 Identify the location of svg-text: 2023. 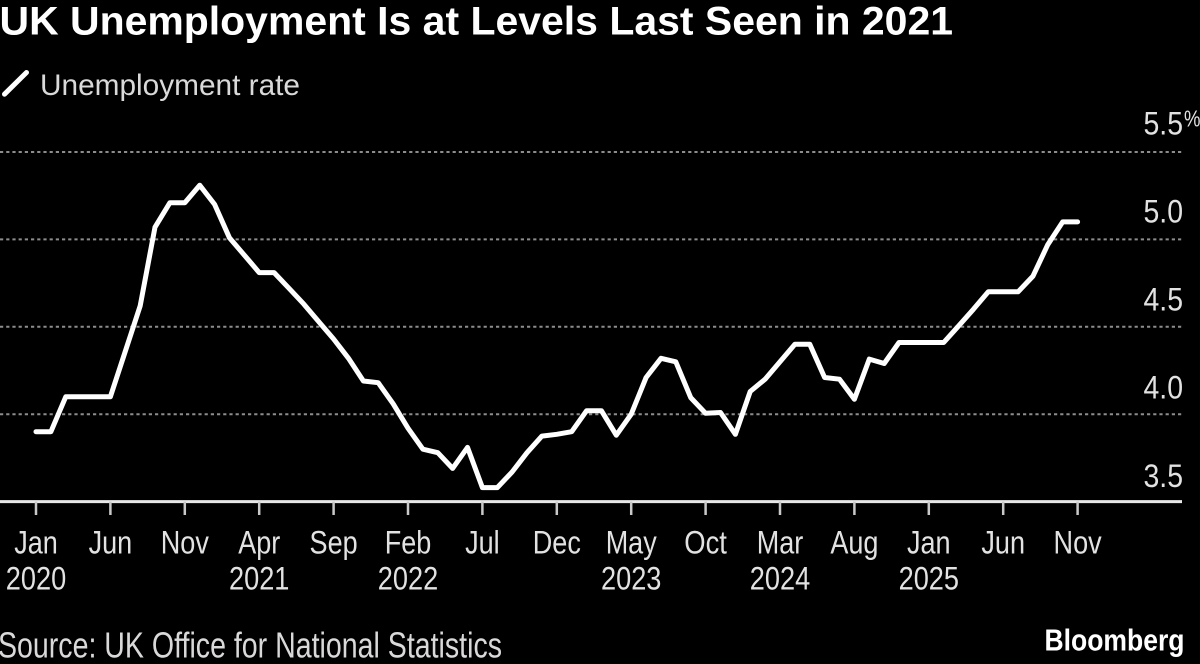
(631, 579).